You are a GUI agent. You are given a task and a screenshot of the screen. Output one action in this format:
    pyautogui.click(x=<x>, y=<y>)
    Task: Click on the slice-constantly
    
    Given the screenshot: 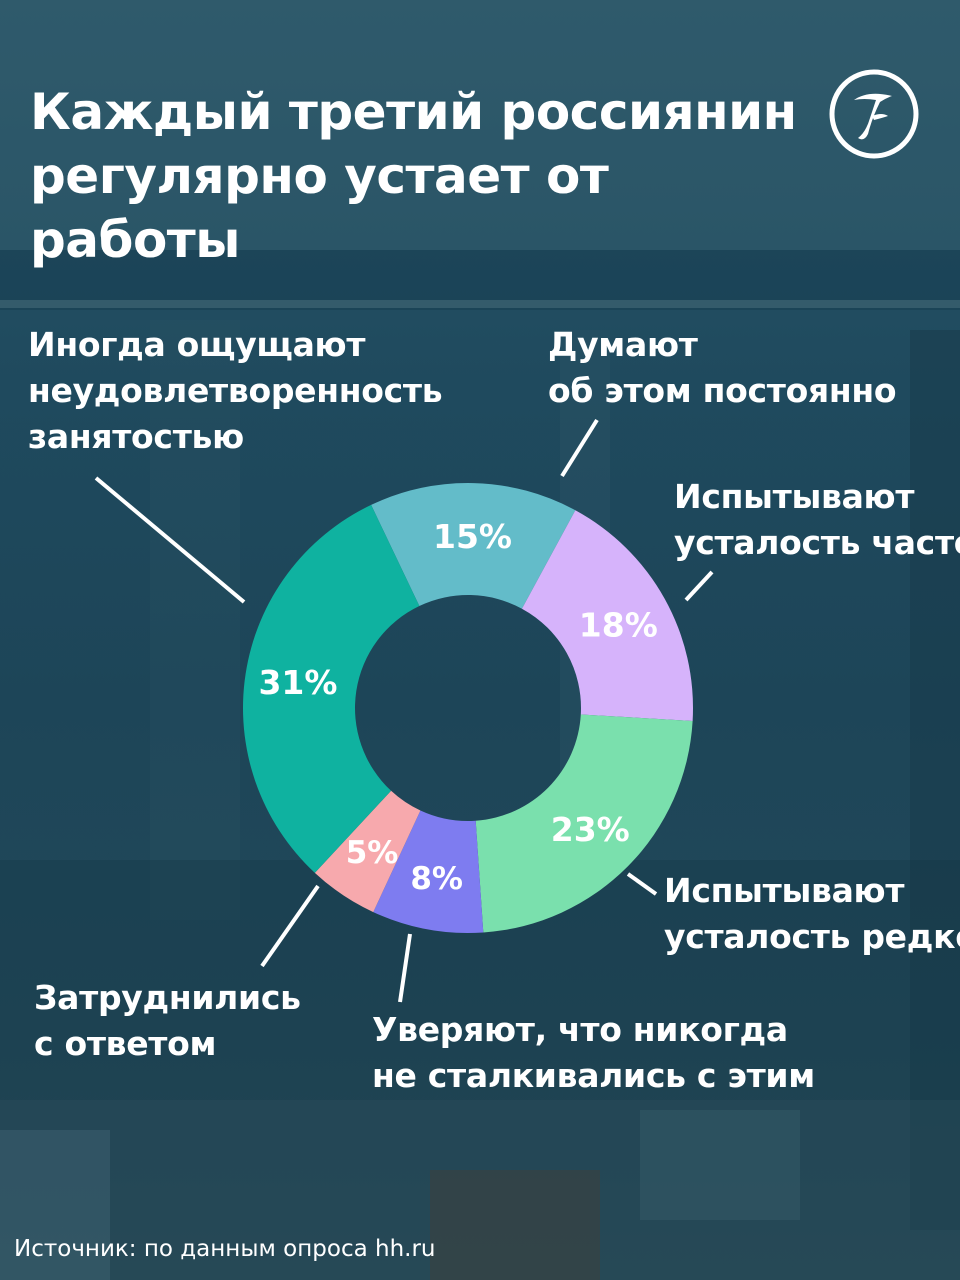 What is the action you would take?
    pyautogui.click(x=473, y=546)
    